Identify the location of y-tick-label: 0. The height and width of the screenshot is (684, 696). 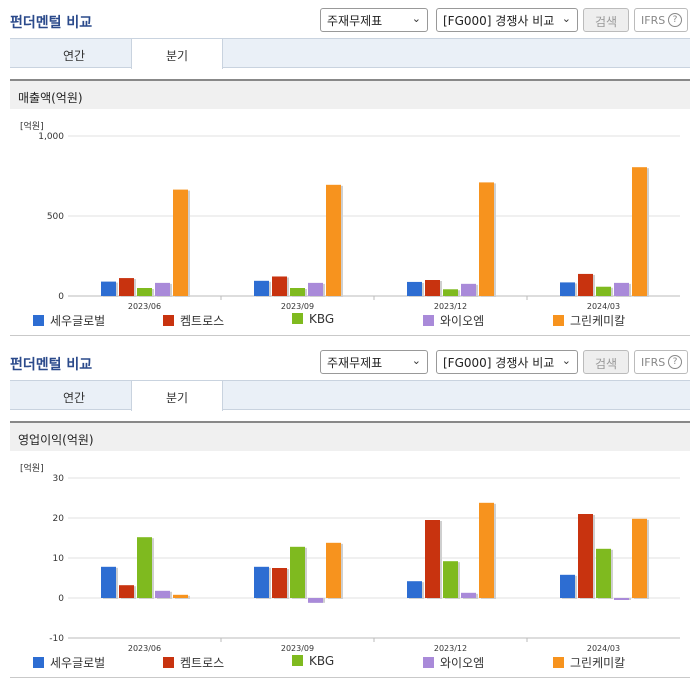
(61, 297).